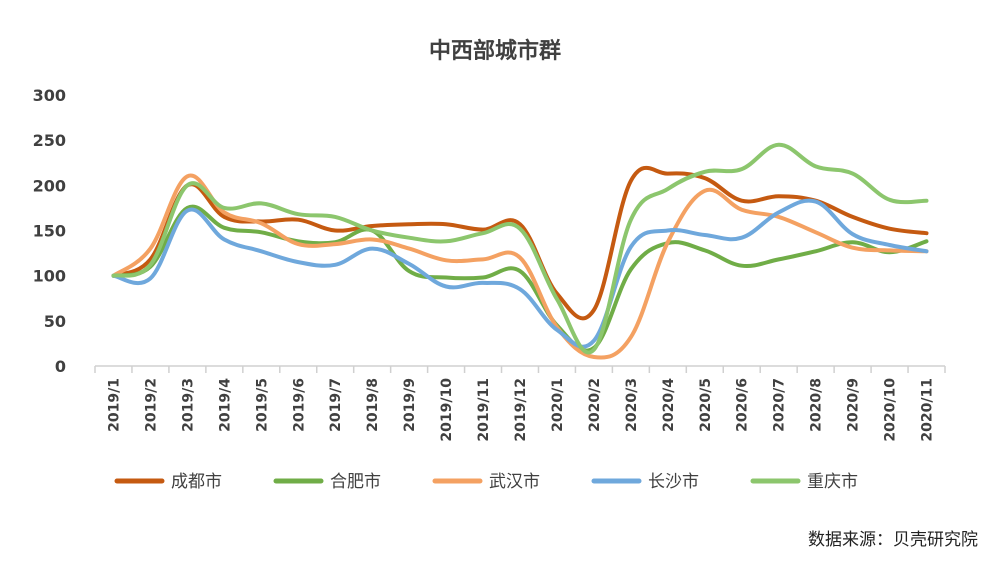 The width and height of the screenshot is (990, 568). Describe the element at coordinates (447, 410) in the screenshot. I see `x-tick-label: 2019/10` at that location.